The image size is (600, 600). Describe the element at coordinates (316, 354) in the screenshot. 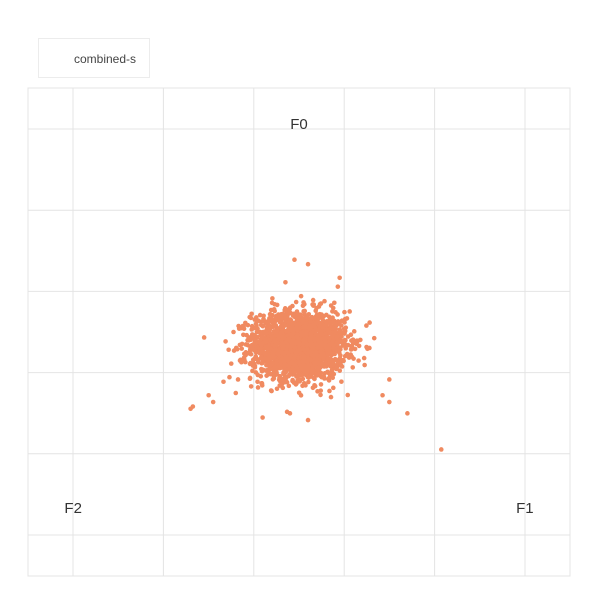

I see `scatter-points` at that location.